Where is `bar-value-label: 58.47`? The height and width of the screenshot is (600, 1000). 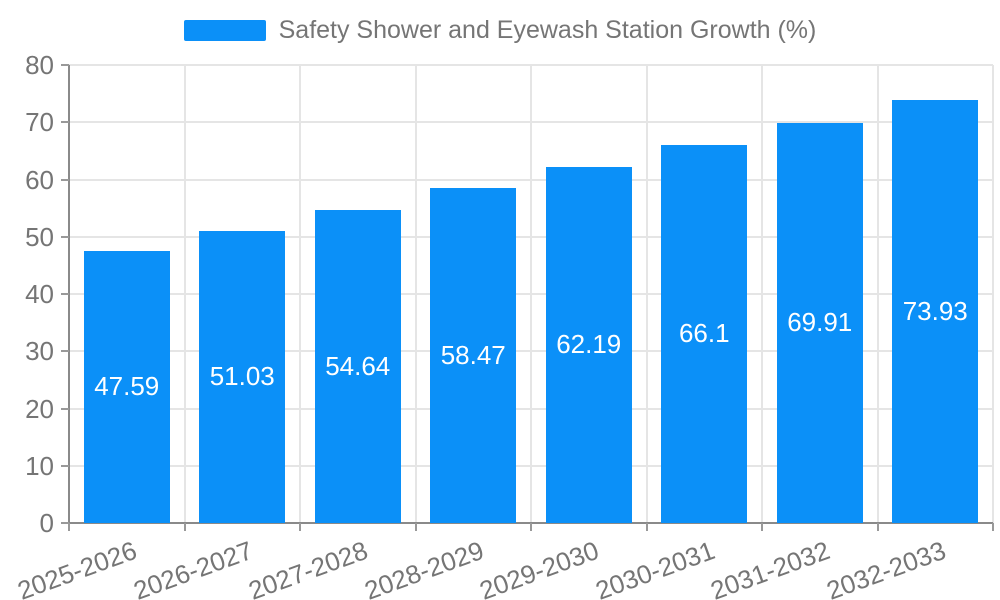
bar-value-label: 58.47 is located at coordinates (473, 355).